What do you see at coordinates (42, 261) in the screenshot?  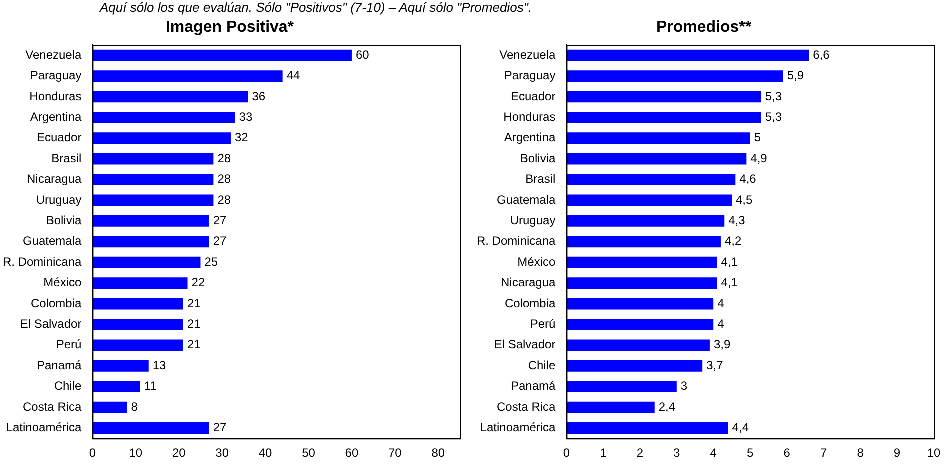 I see `y-tick-label: R. Dominicana` at bounding box center [42, 261].